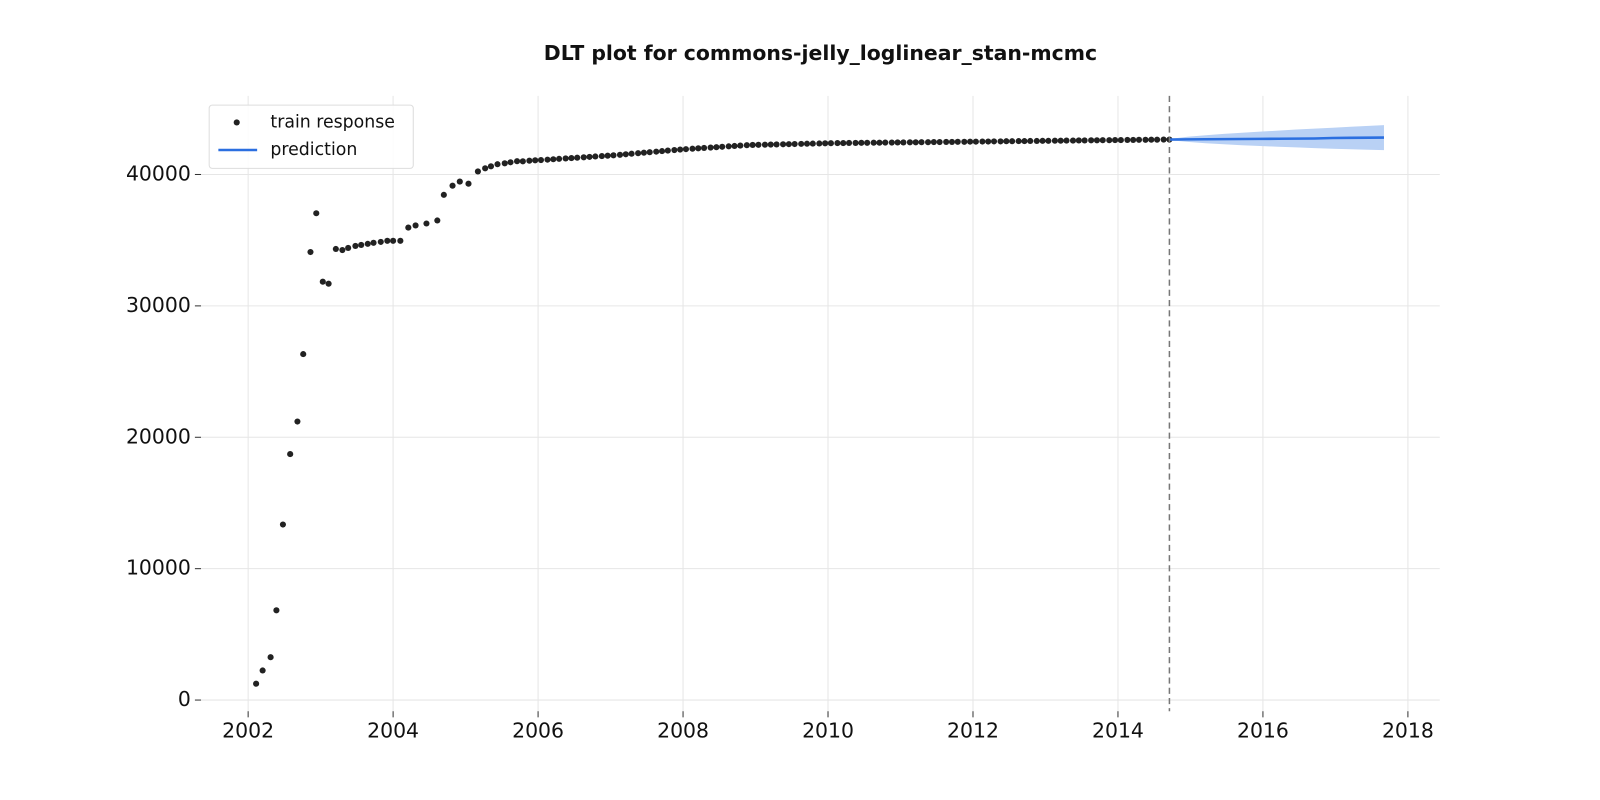  What do you see at coordinates (1263, 731) in the screenshot?
I see `x-tick-label: 2016` at bounding box center [1263, 731].